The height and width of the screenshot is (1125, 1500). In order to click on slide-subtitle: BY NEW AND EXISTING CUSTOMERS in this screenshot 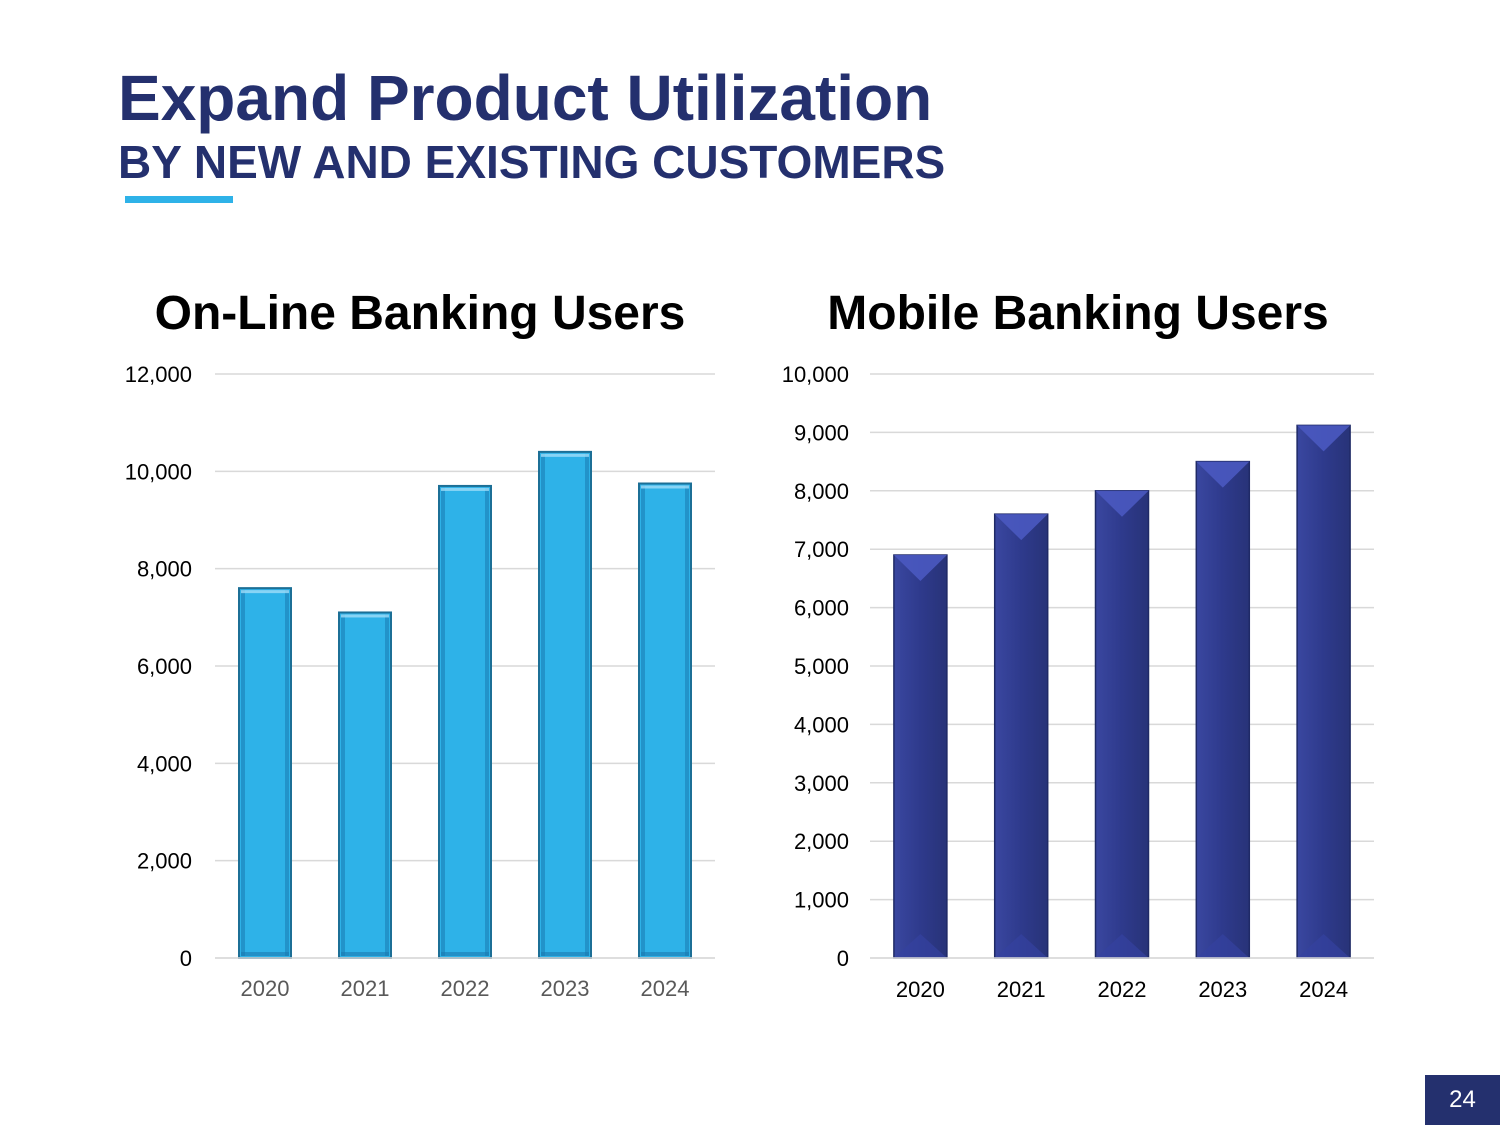, I will do `click(532, 162)`.